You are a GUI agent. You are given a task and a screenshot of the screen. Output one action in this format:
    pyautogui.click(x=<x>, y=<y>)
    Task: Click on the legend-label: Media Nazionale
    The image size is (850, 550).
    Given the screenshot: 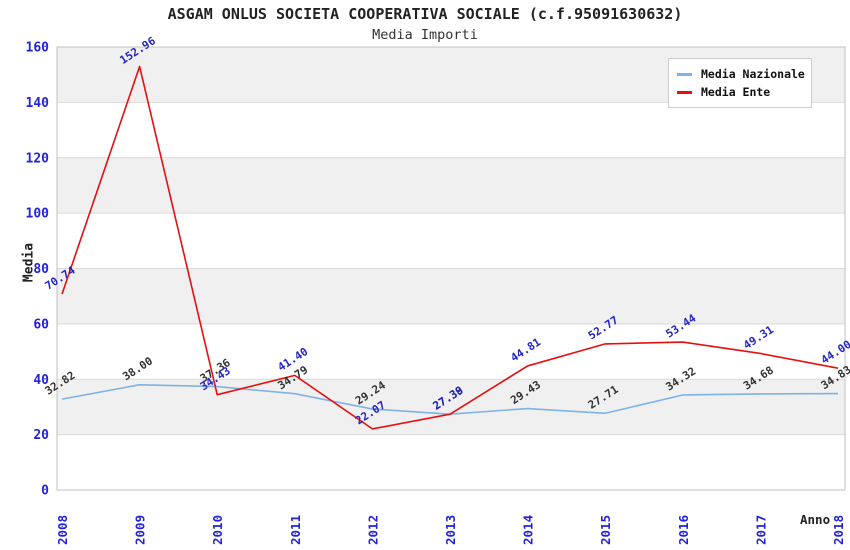 What is the action you would take?
    pyautogui.click(x=753, y=74)
    